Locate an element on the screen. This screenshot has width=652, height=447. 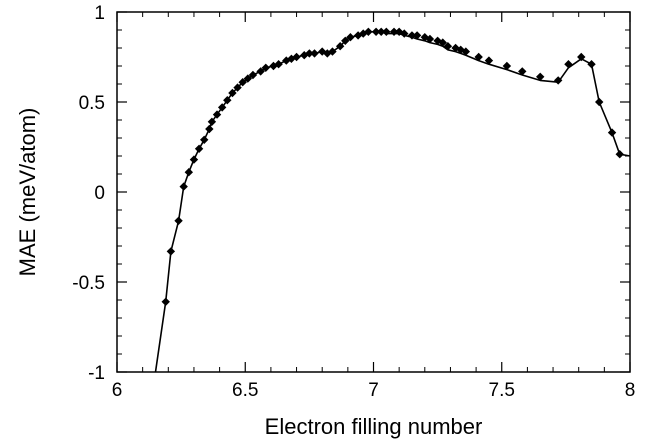
x-tick-label: 8 is located at coordinates (630, 390).